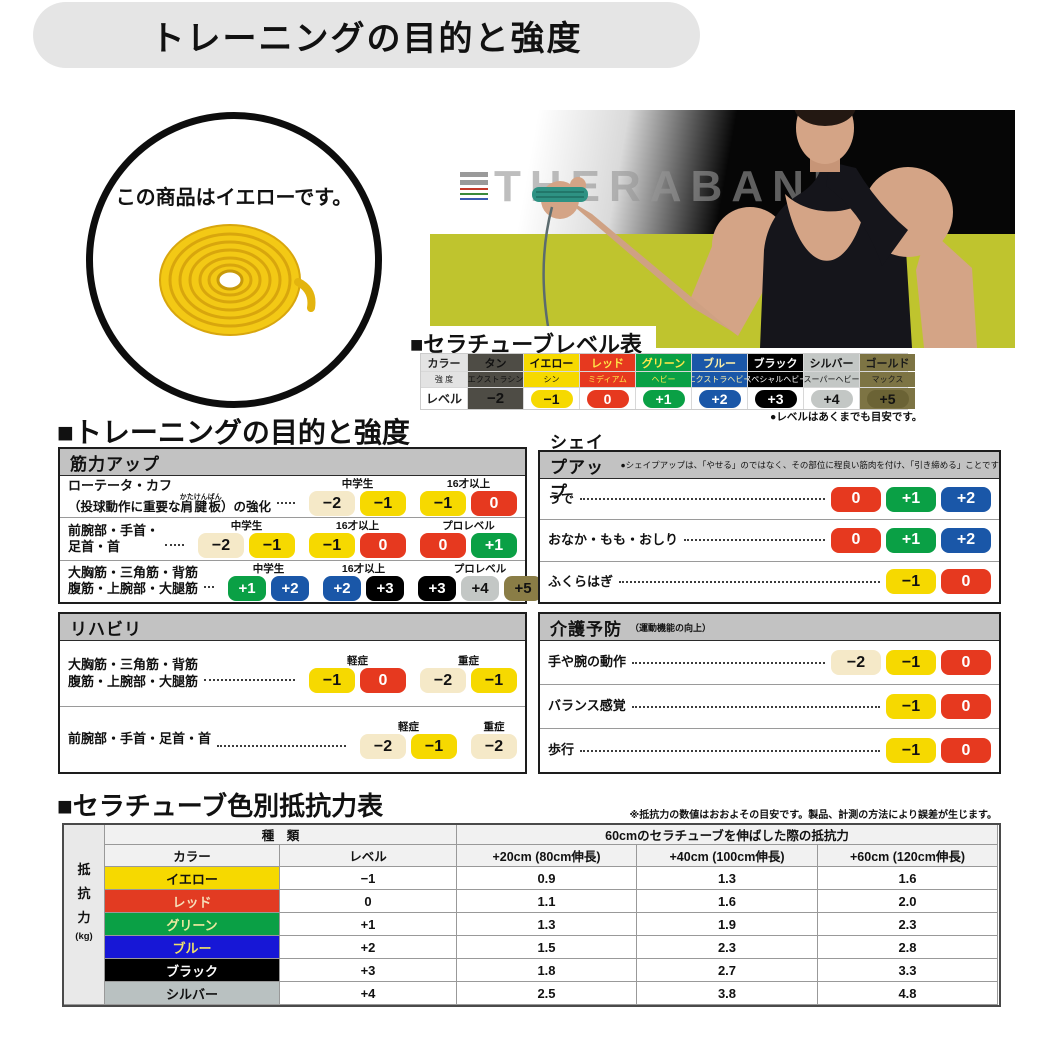 The width and height of the screenshot is (1050, 1050). I want to click on level-silver: +4, so click(831, 398).